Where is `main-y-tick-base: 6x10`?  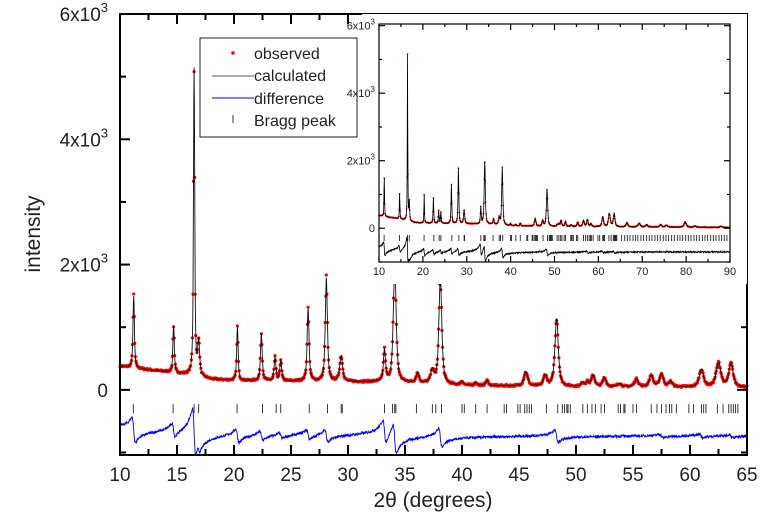
main-y-tick-base: 6x10 is located at coordinates (80, 15).